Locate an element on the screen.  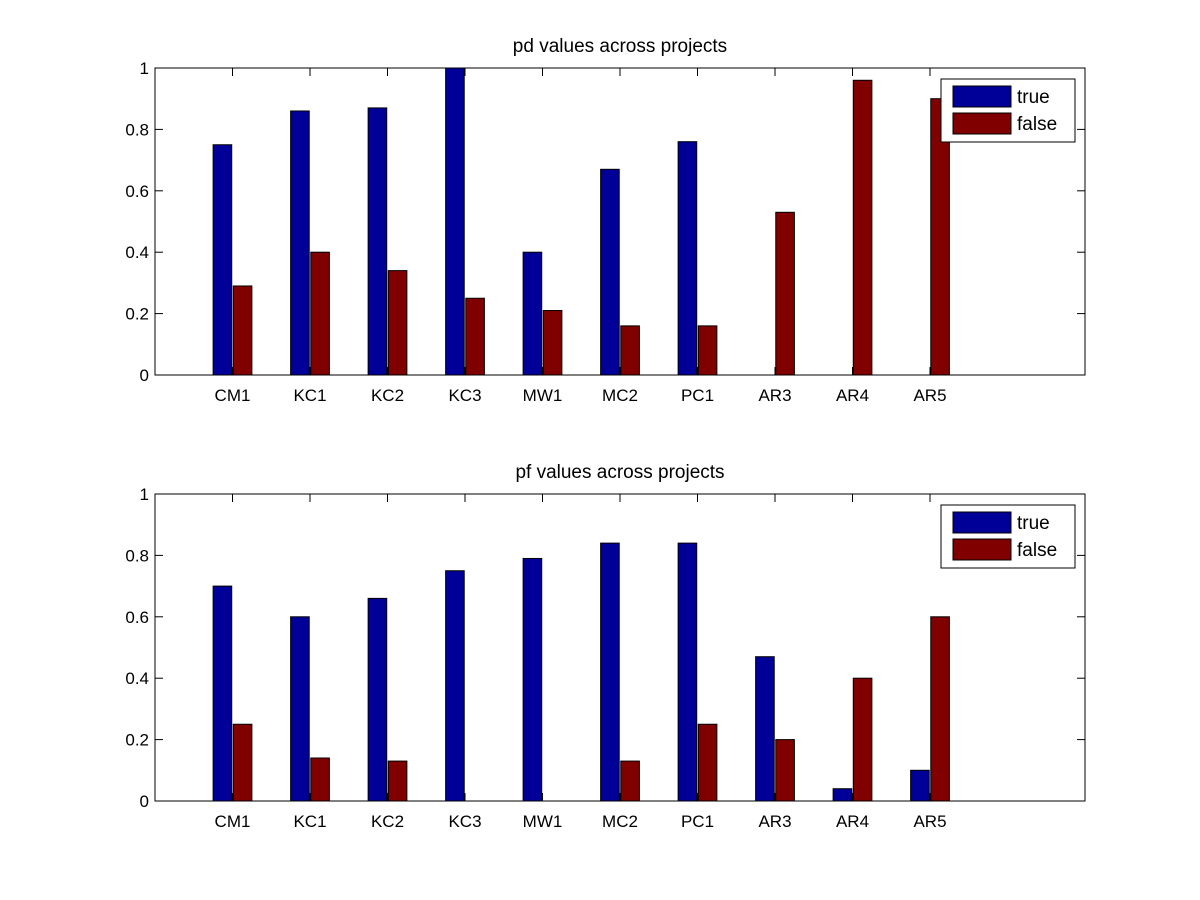
chart-title: pf values across projects is located at coordinates (619, 472).